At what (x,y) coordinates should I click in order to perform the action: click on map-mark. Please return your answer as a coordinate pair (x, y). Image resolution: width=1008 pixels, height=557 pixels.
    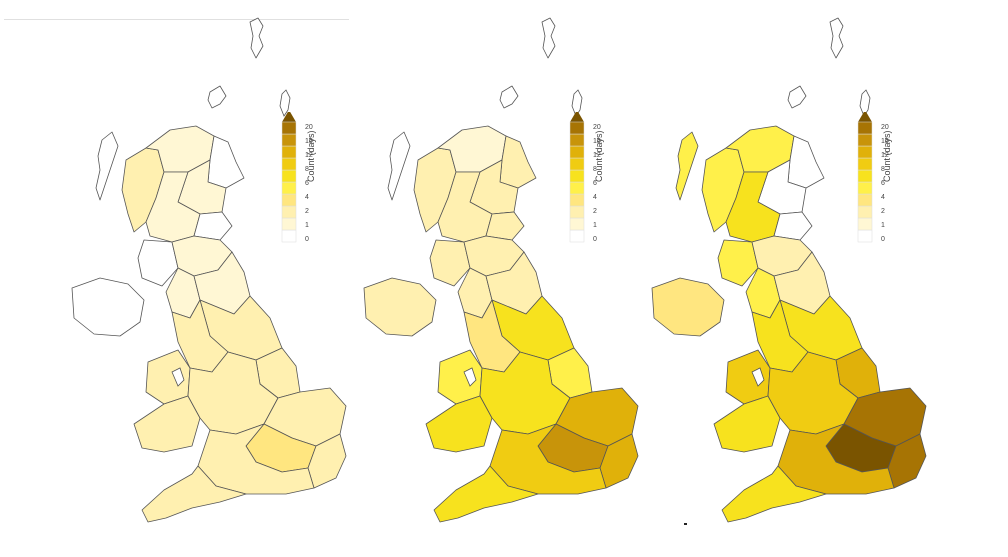
    Looking at the image, I should click on (685, 524).